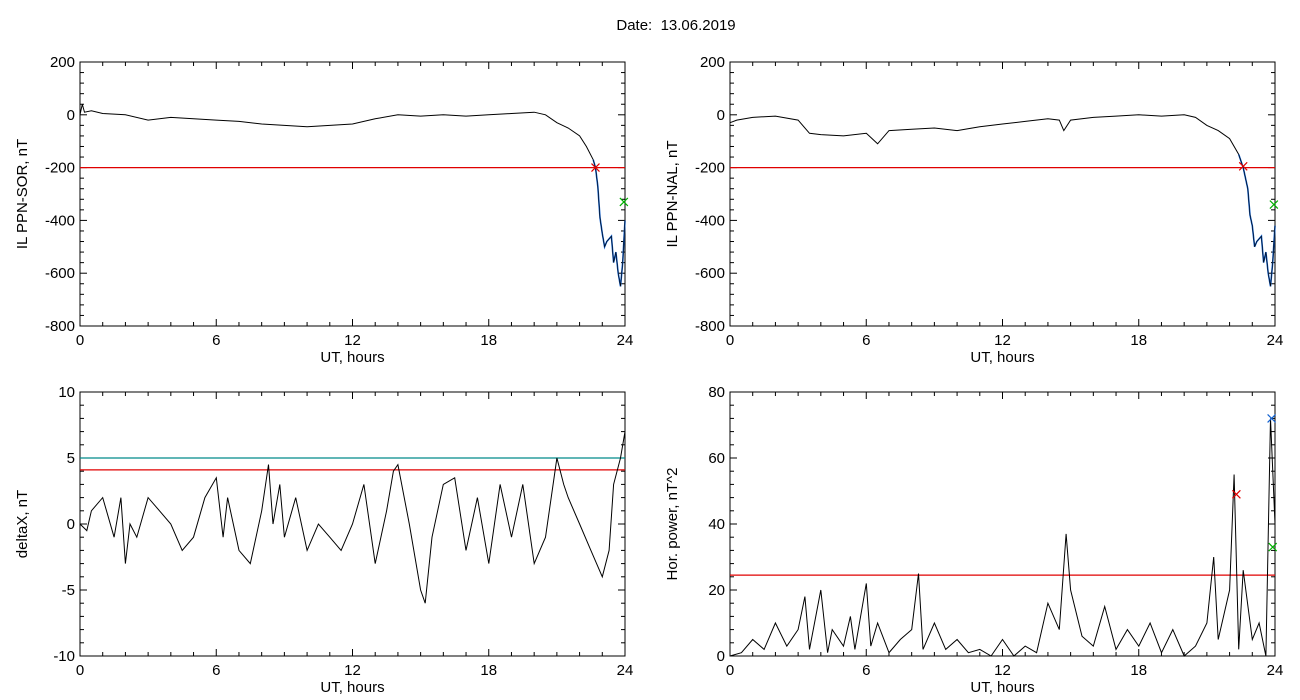  Describe the element at coordinates (716, 524) in the screenshot. I see `y-tick-label: 40` at that location.